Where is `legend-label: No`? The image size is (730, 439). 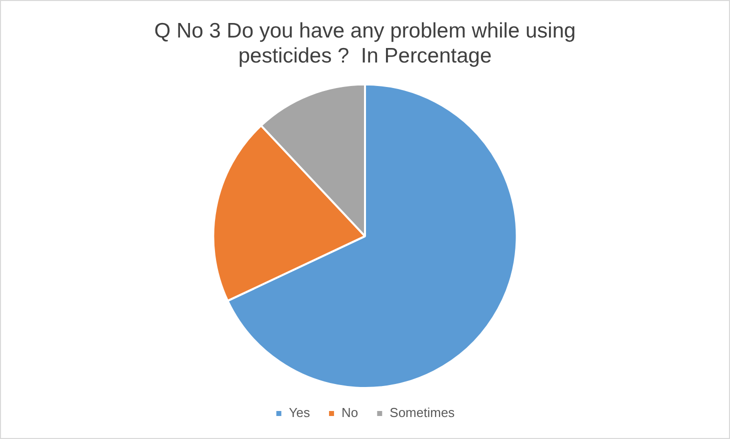
legend-label: No is located at coordinates (350, 412).